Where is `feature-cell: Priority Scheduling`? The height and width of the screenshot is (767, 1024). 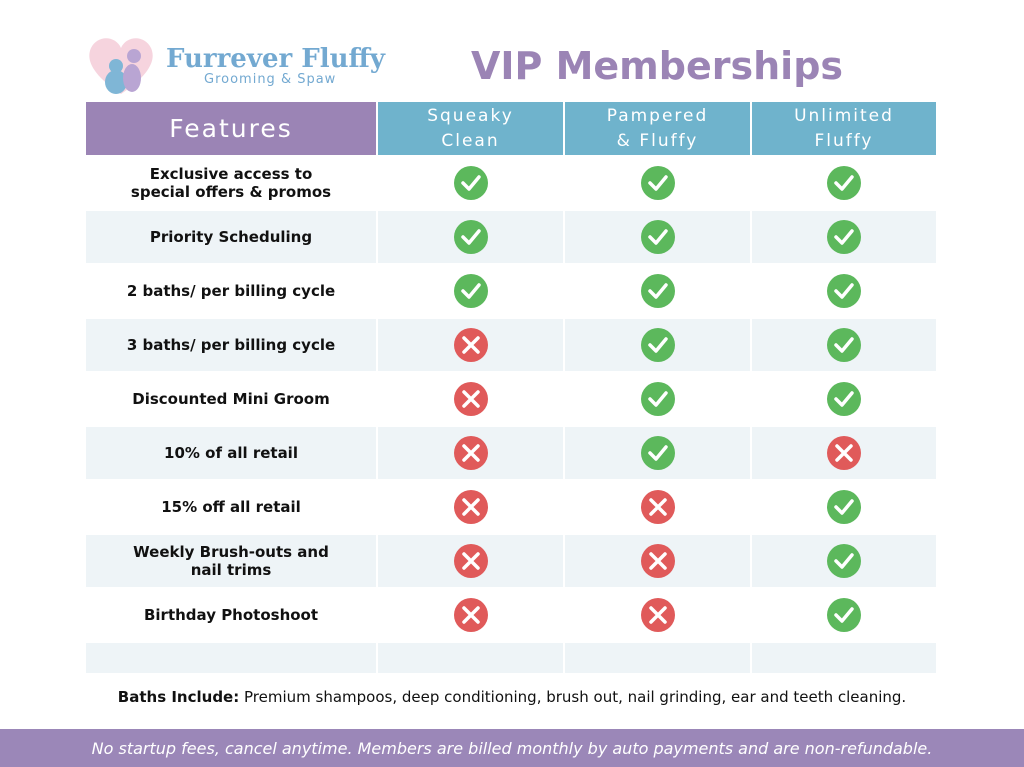 feature-cell: Priority Scheduling is located at coordinates (231, 237).